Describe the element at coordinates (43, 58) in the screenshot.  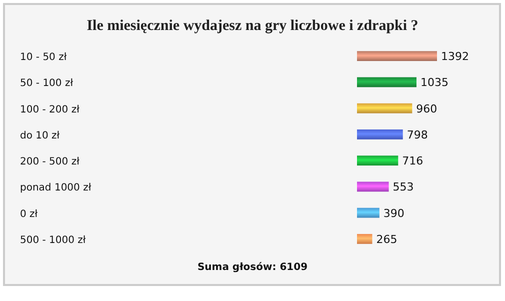
I see `y-tick-label: 10 - 50 zł` at that location.